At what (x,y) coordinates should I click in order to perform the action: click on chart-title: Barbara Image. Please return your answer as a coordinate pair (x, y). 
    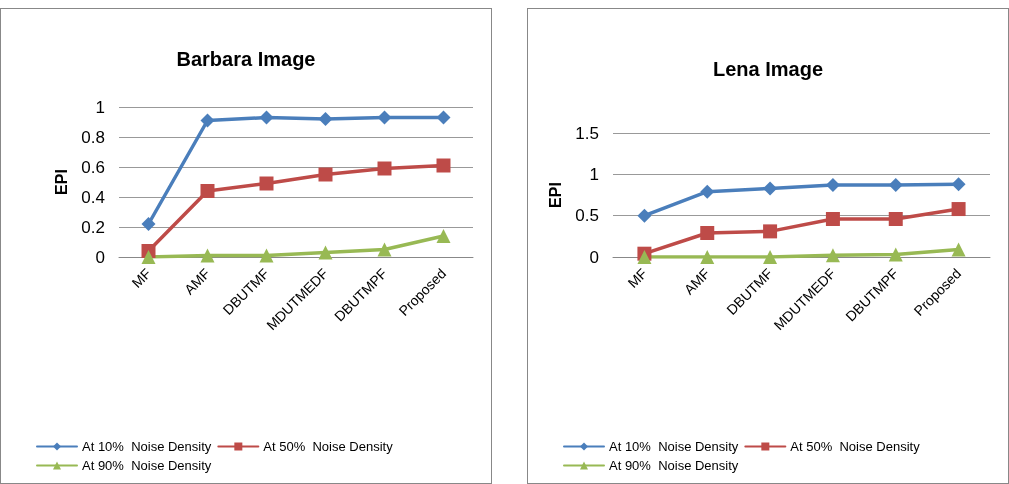
    Looking at the image, I should click on (246, 59).